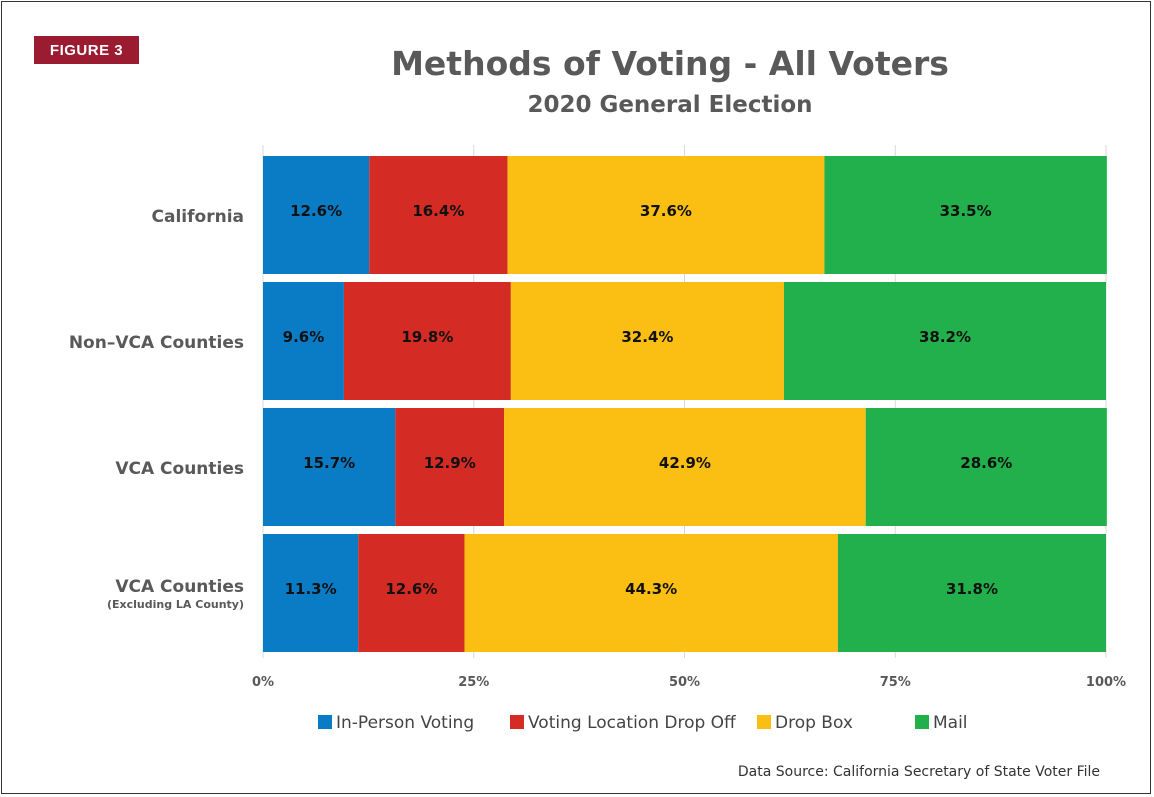  I want to click on data-label: 37.6%, so click(666, 211).